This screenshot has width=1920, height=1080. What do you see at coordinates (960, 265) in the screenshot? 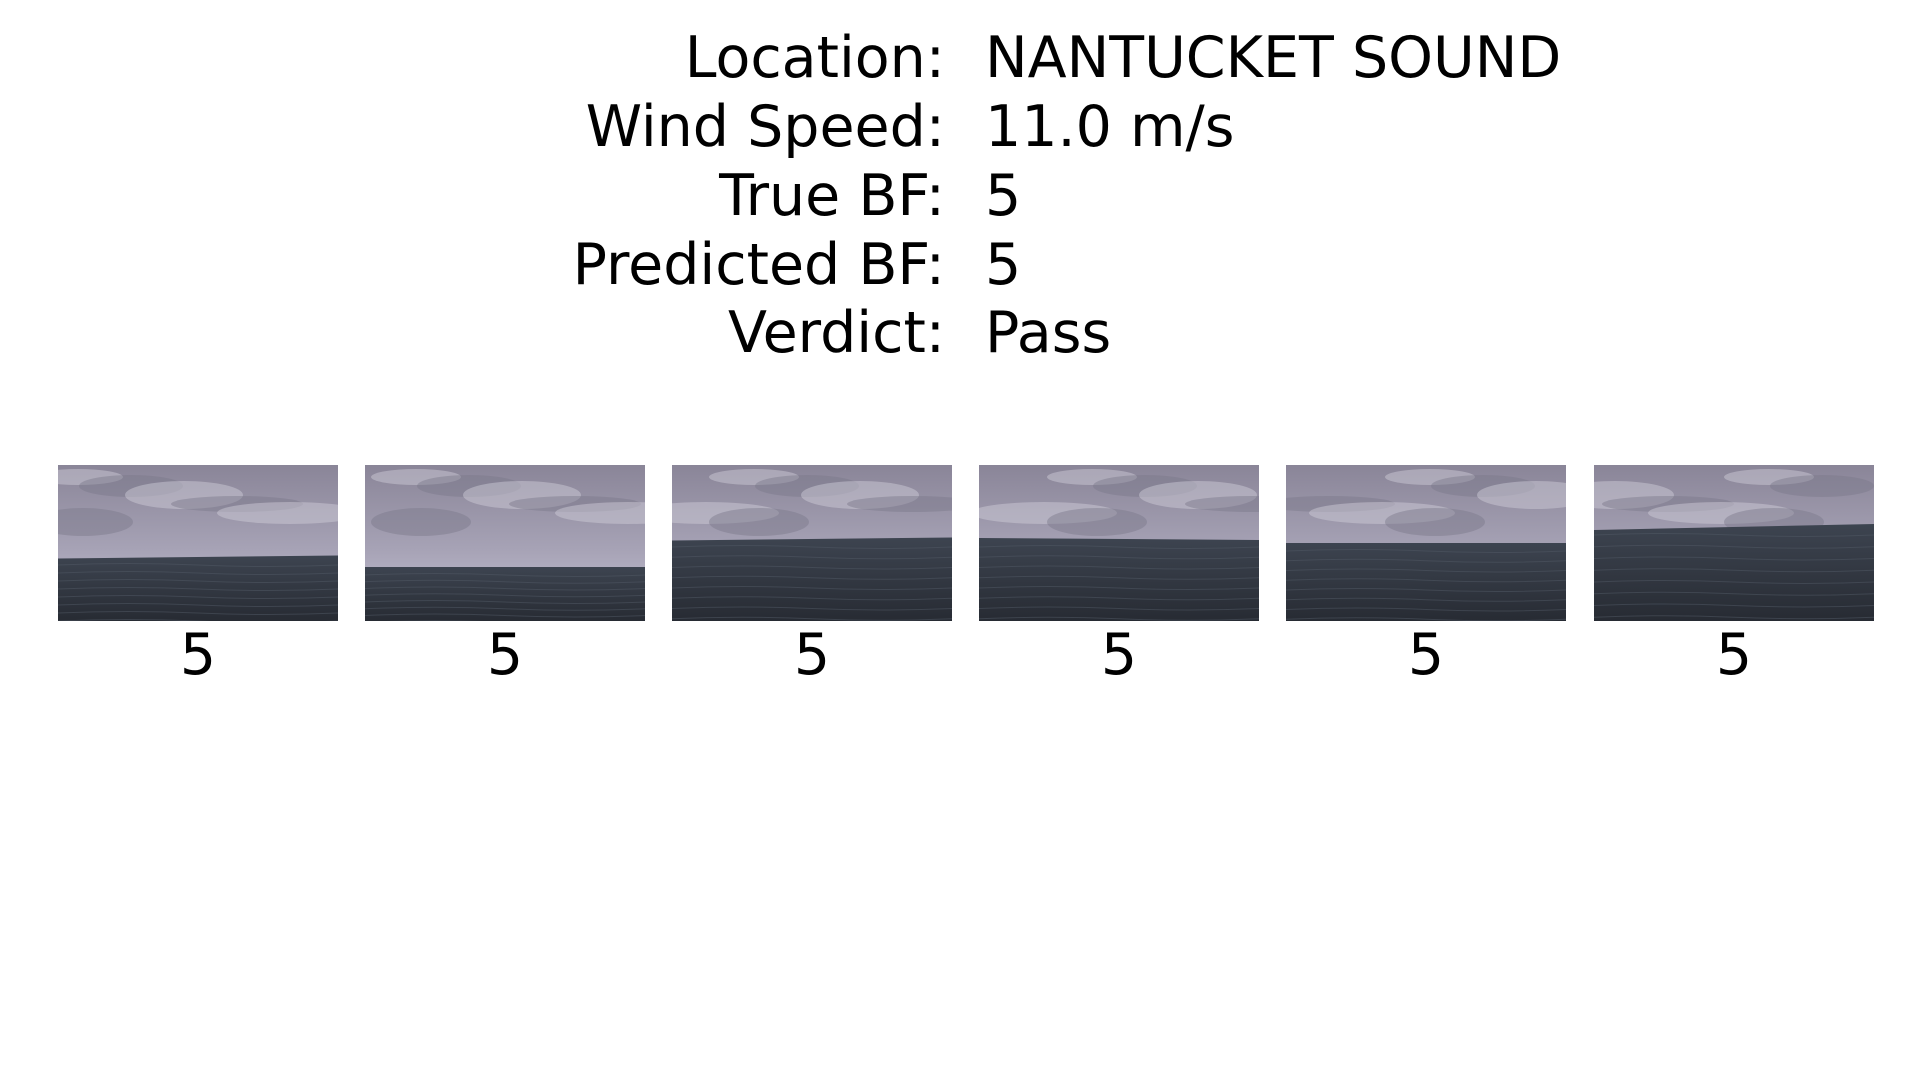
I see `info-row-predicted-bf: Predicted BF: 5` at bounding box center [960, 265].